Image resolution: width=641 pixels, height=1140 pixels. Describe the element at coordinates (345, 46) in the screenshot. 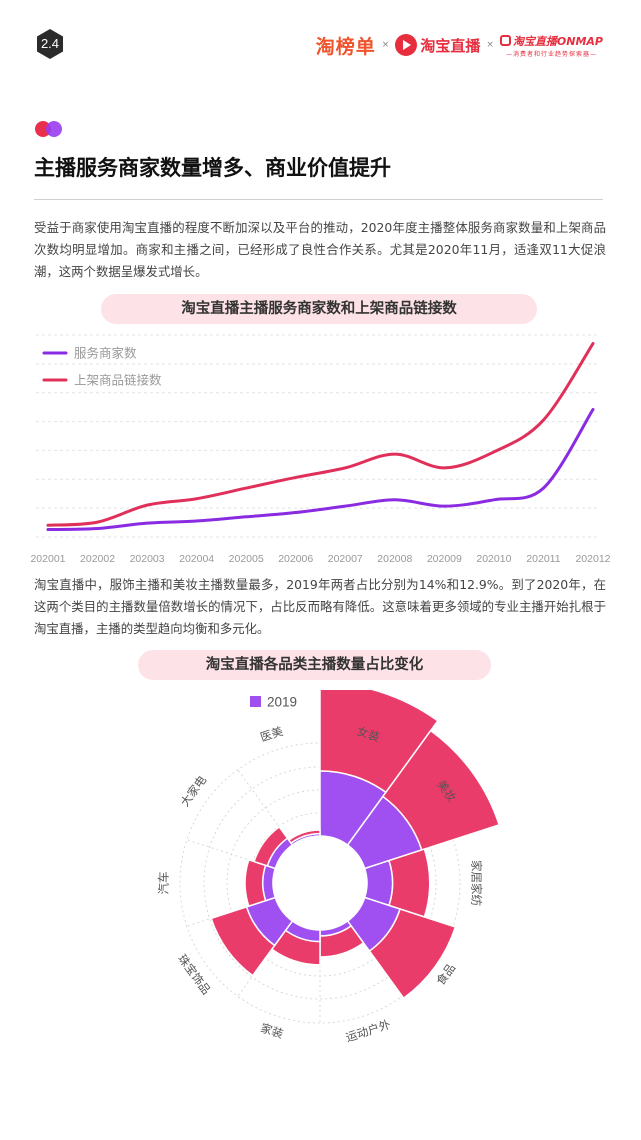

I see `taobangdan-logo: 淘榜单` at that location.